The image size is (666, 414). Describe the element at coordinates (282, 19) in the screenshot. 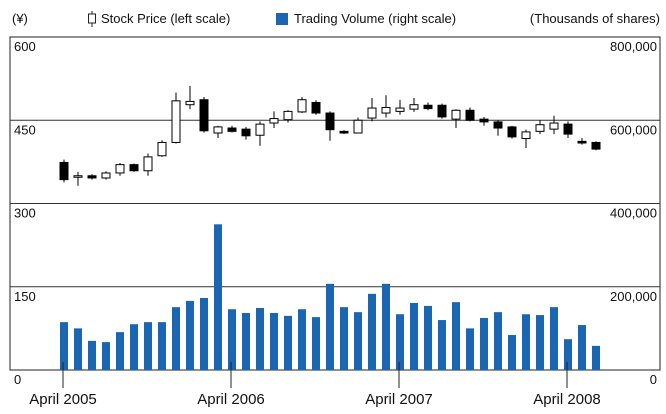

I see `legend-swatch` at that location.